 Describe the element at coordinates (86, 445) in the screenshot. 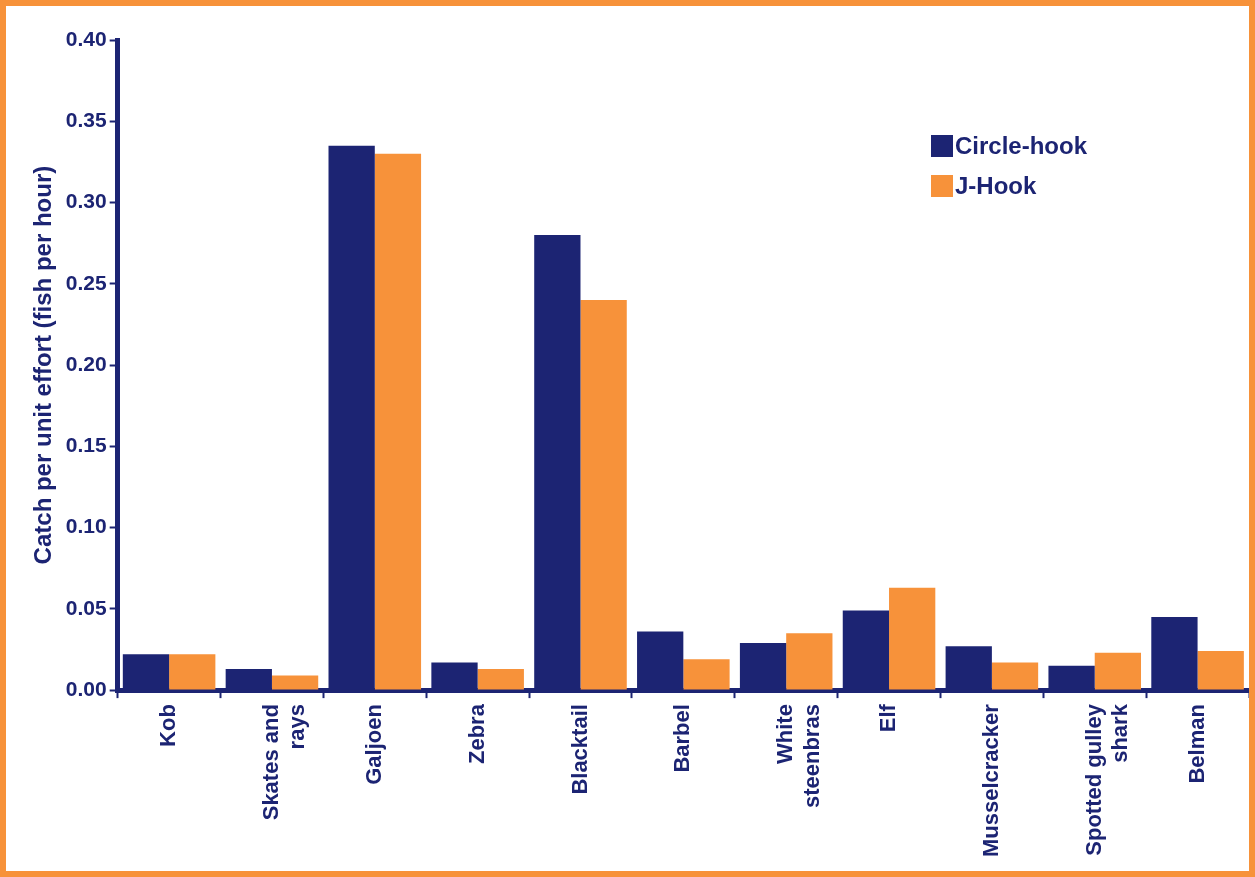

I see `y-tick-label: 0.15` at that location.